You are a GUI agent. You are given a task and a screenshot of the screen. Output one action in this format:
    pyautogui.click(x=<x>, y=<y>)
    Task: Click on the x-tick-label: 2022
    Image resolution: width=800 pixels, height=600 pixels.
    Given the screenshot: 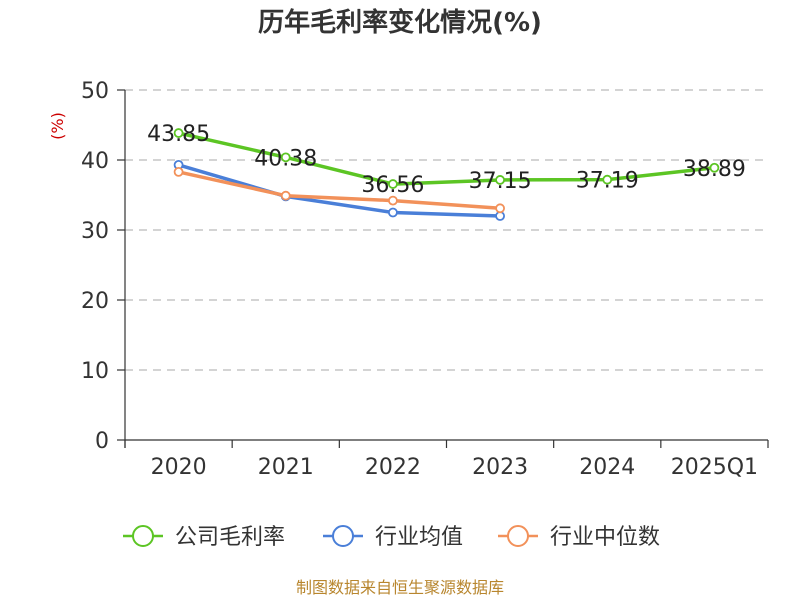 What is the action you would take?
    pyautogui.click(x=393, y=467)
    